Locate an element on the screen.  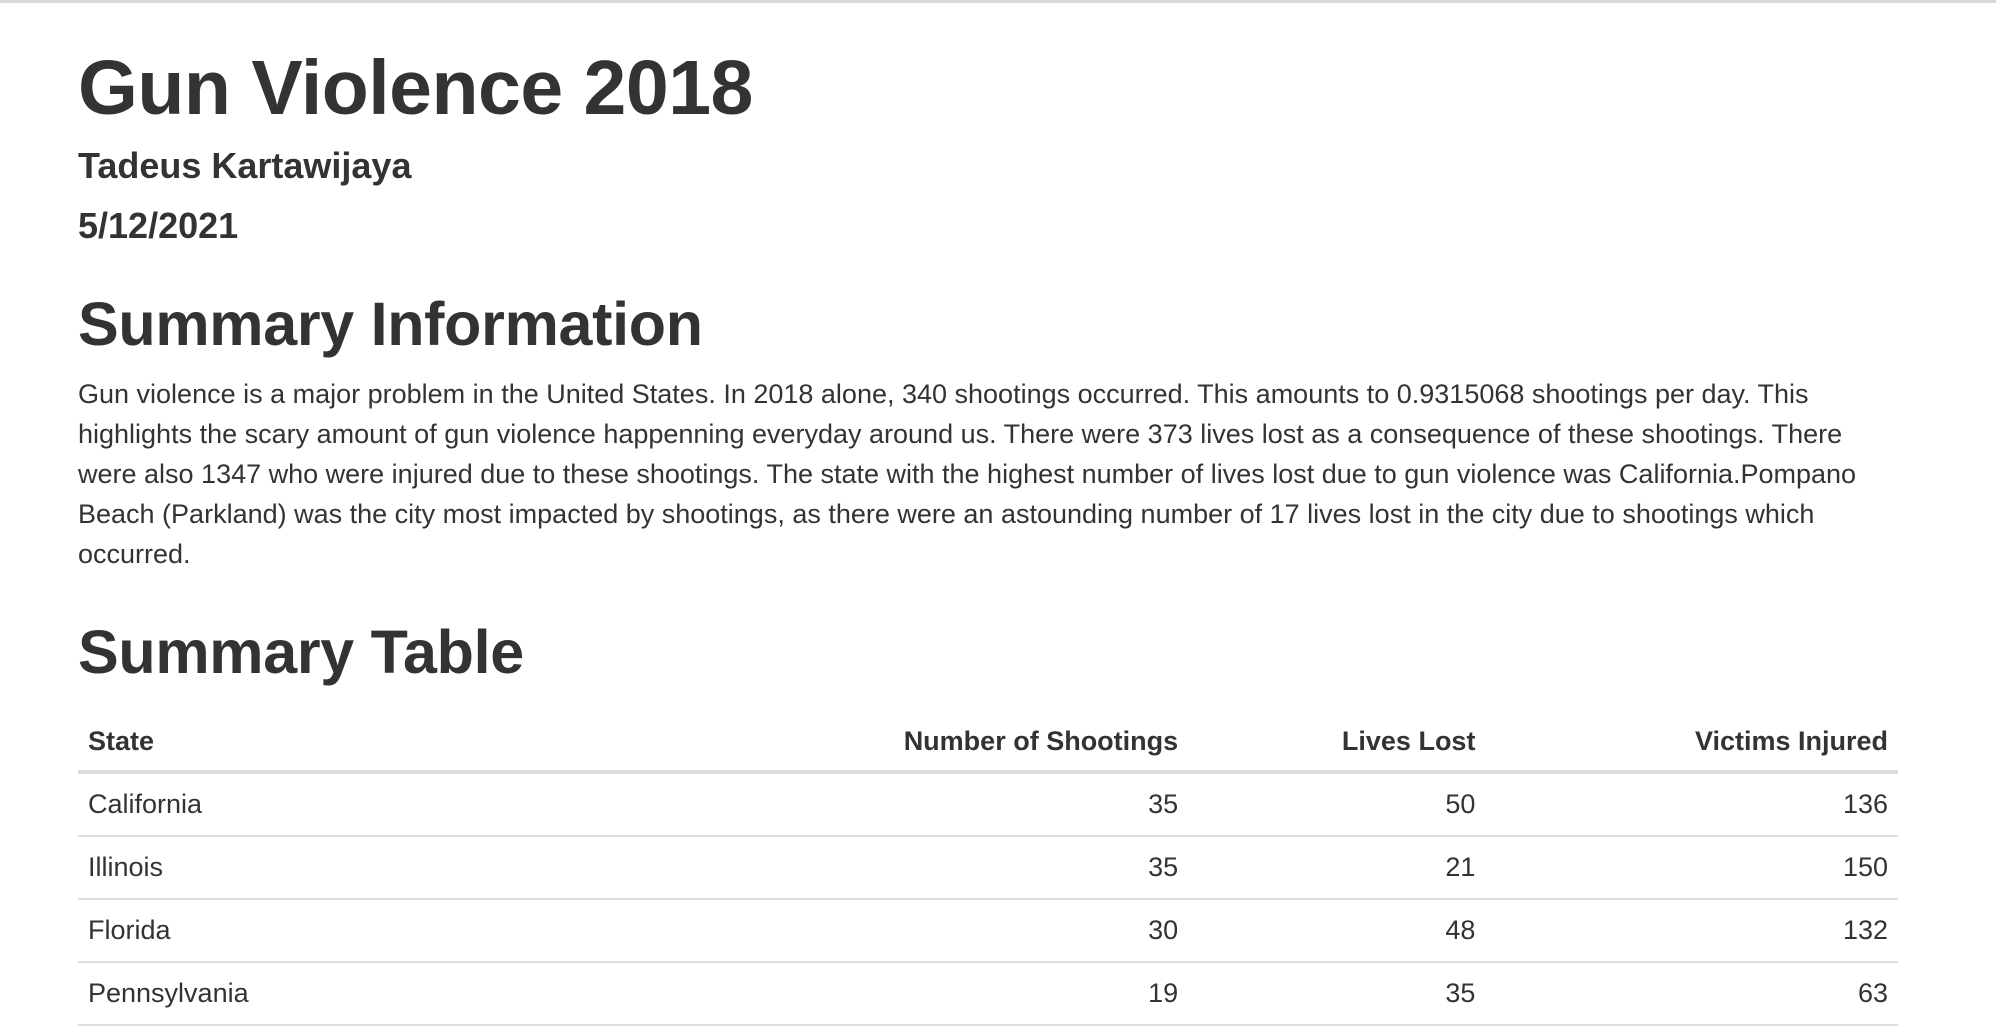
document-author: Tadeus Kartawijaya is located at coordinates (245, 165).